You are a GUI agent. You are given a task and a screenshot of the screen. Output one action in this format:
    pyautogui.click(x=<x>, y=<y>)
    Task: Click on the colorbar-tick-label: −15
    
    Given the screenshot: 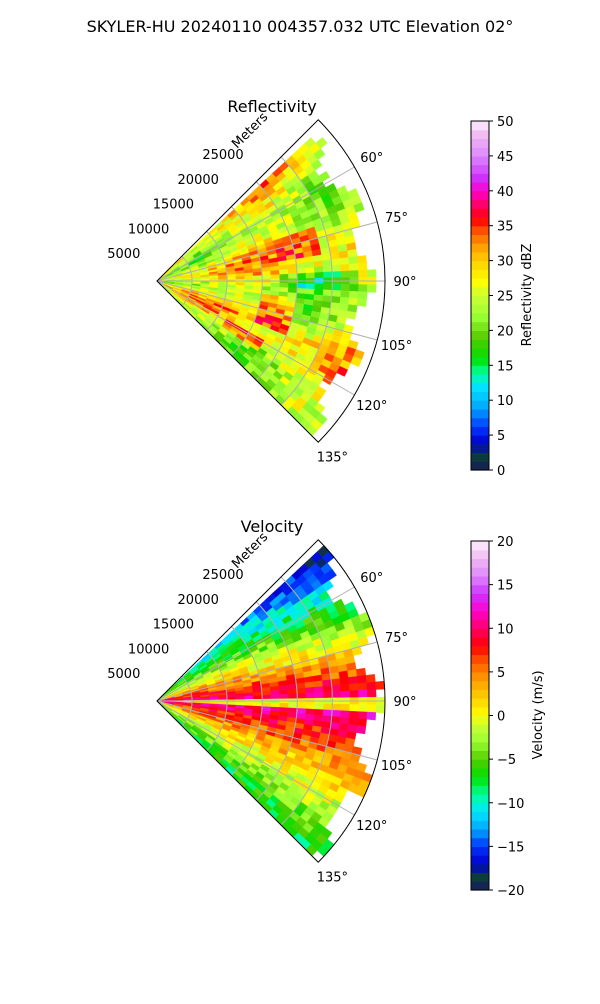 What is the action you would take?
    pyautogui.click(x=510, y=847)
    